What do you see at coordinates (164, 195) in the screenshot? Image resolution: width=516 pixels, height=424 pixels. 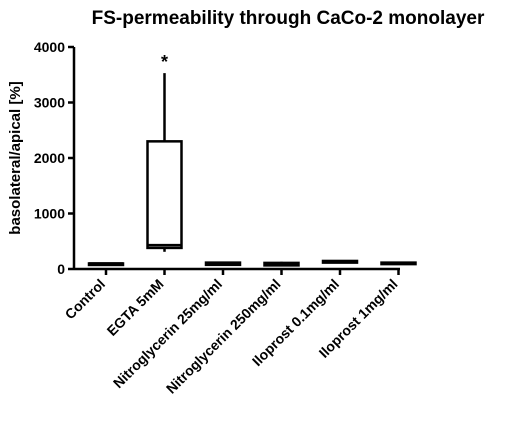 I see `box-iqr` at bounding box center [164, 195].